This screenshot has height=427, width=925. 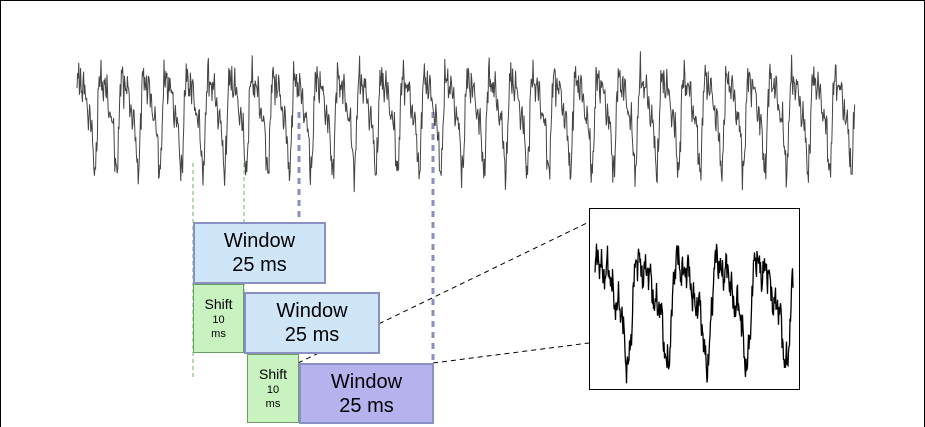 What do you see at coordinates (259, 241) in the screenshot?
I see `window-1-label: Window` at bounding box center [259, 241].